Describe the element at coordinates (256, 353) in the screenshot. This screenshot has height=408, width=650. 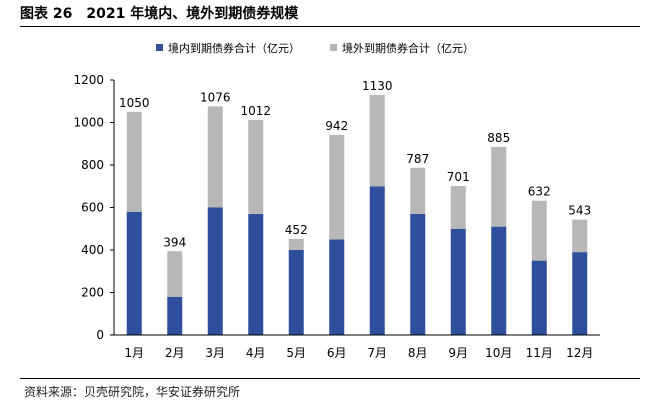
I see `x-tick-label: 4月` at that location.